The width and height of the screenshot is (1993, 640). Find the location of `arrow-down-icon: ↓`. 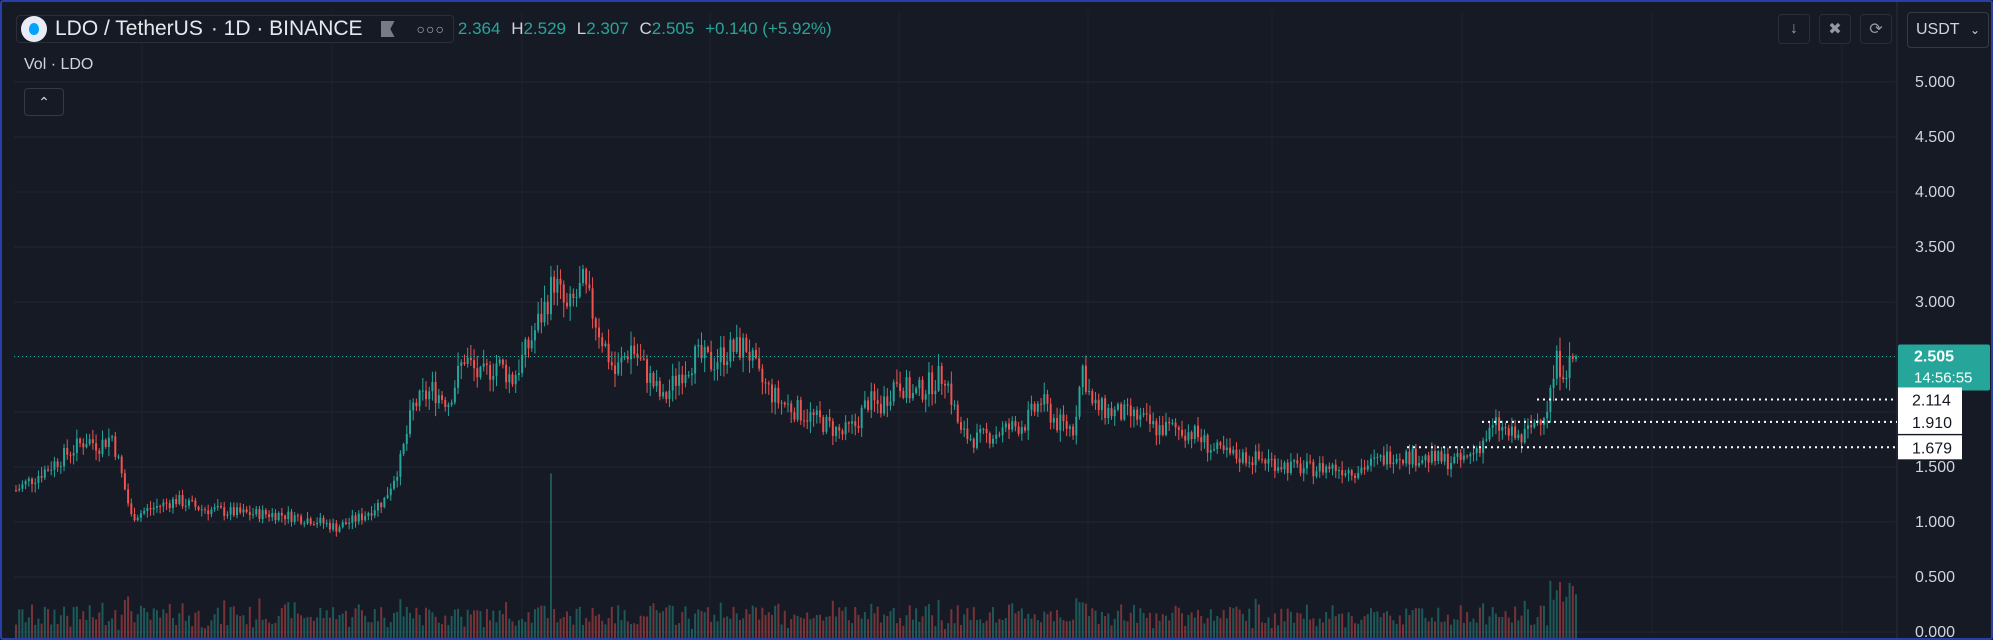

arrow-down-icon: ↓ is located at coordinates (1794, 28).